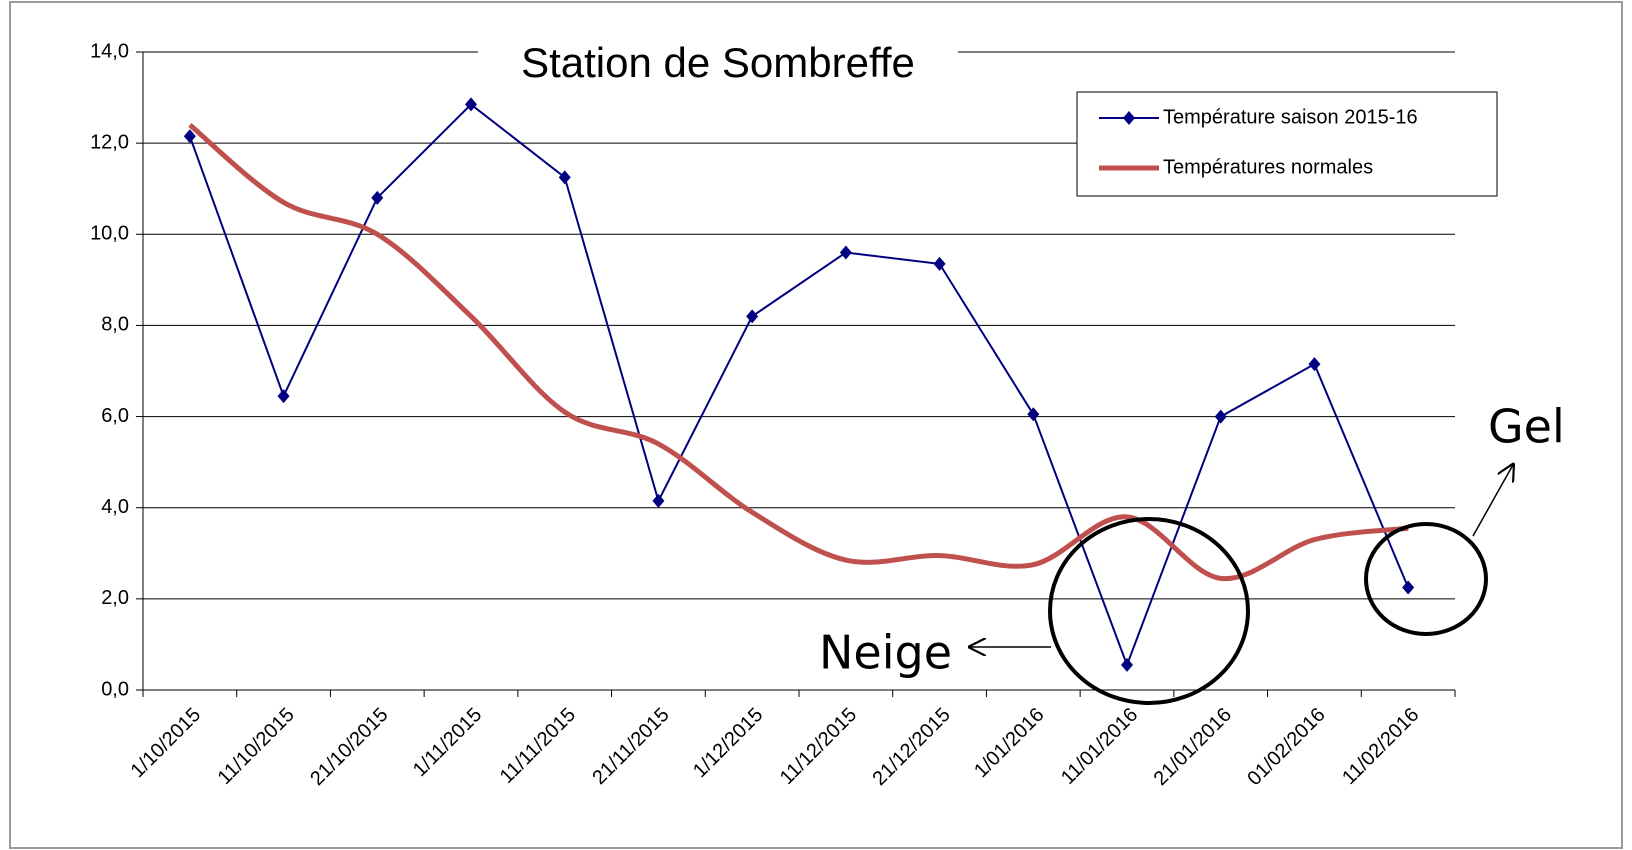  I want to click on y-tick-label: 2,0, so click(115, 598).